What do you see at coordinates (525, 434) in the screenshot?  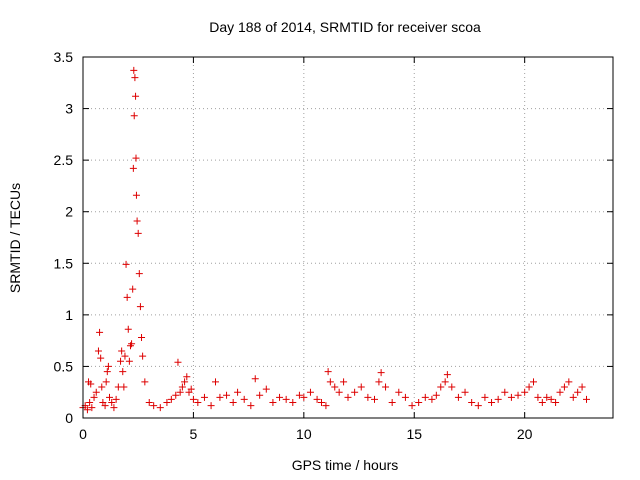 I see `x-tick-label: 20` at bounding box center [525, 434].